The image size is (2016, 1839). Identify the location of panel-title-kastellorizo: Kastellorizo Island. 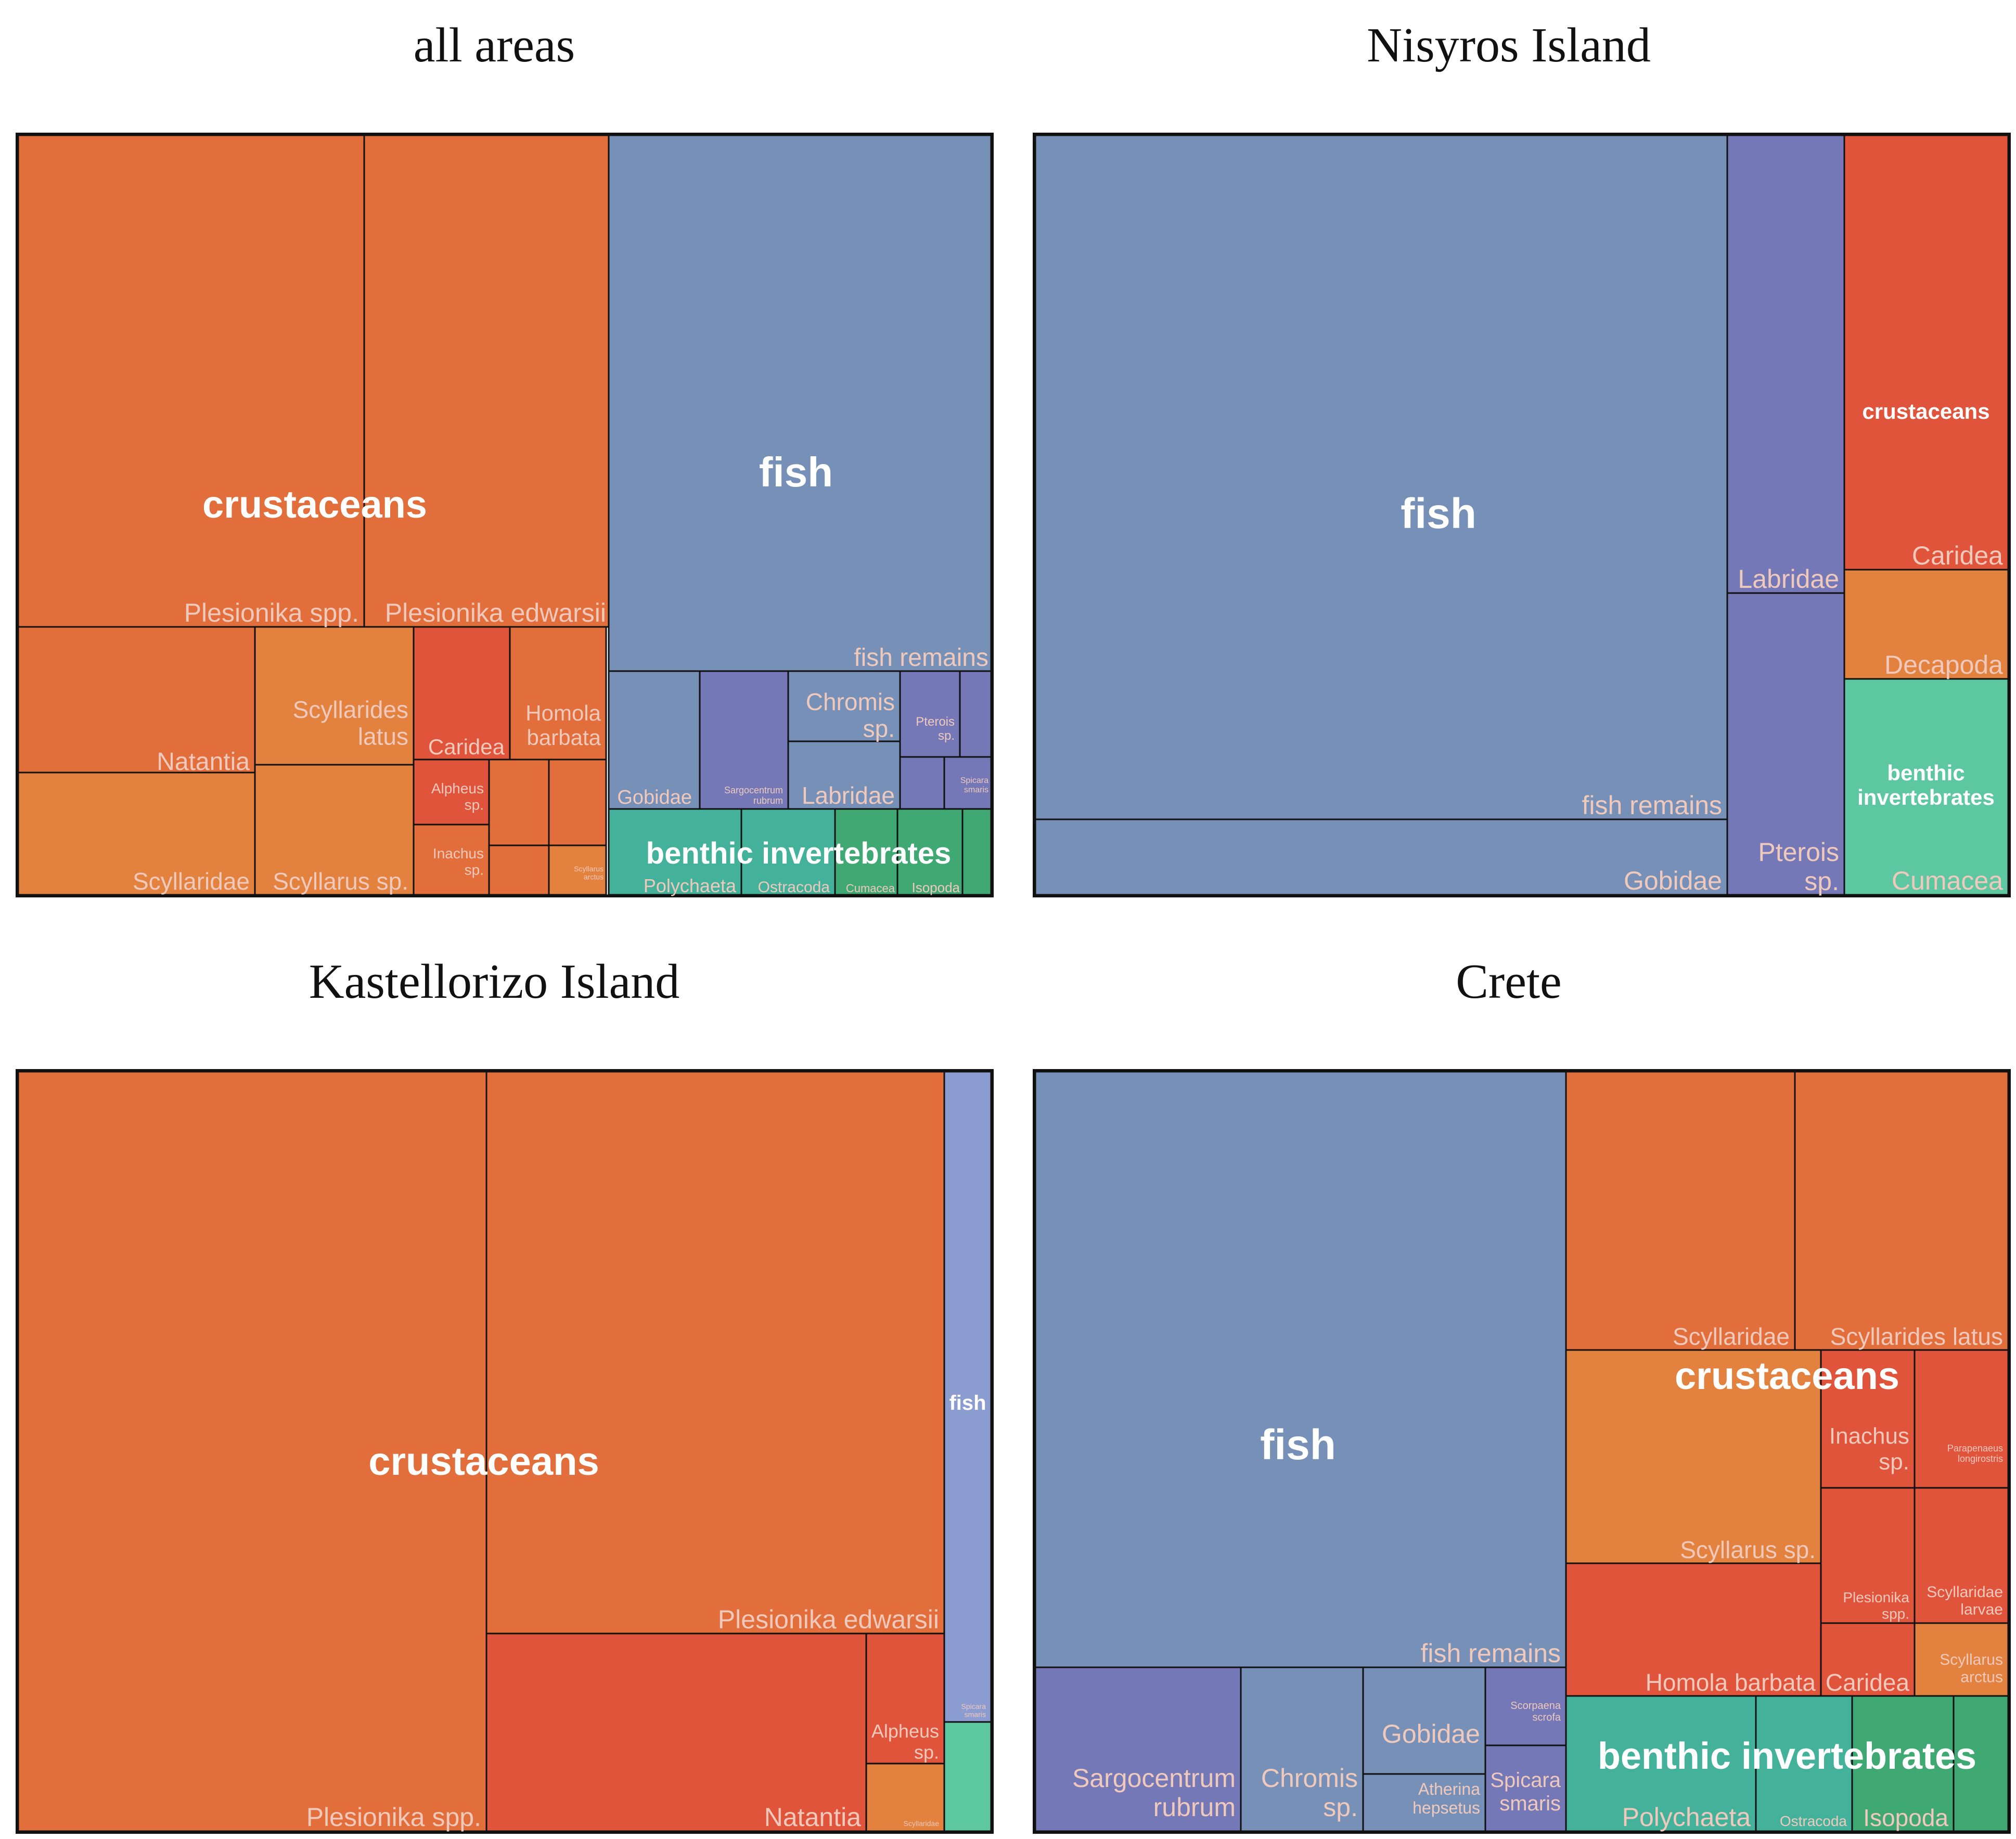
(494, 982).